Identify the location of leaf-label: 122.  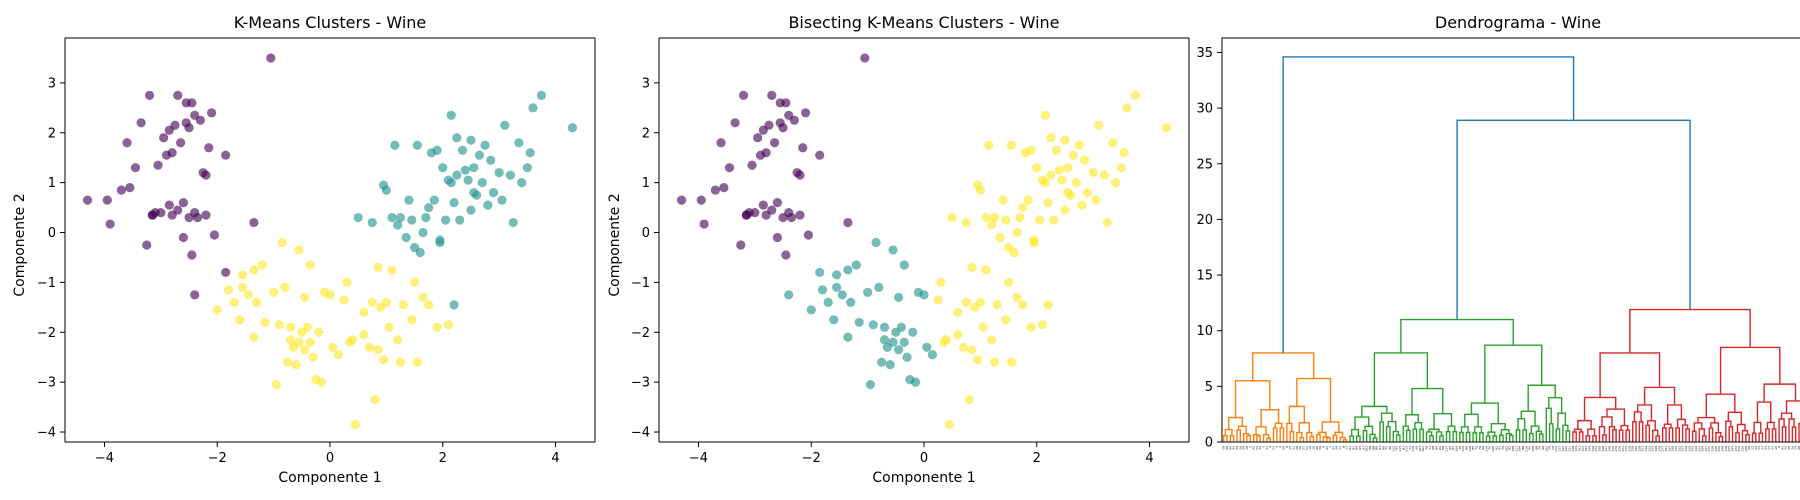
(1556, 449).